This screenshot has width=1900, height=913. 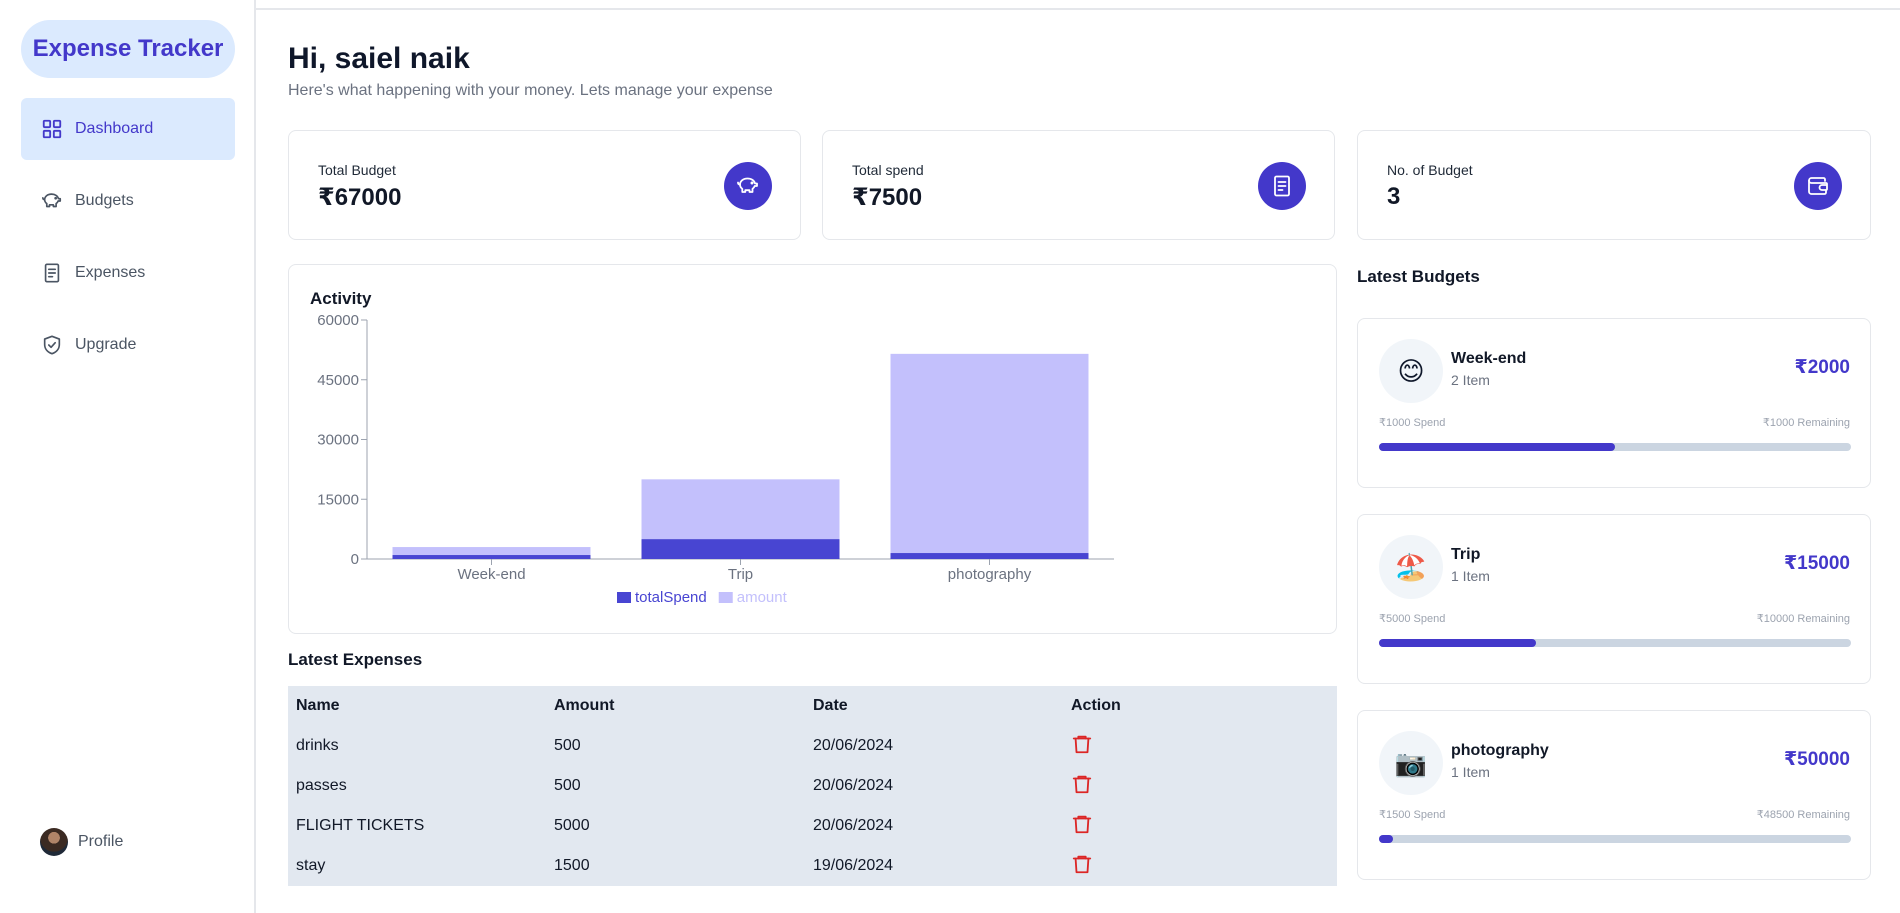 What do you see at coordinates (338, 320) in the screenshot?
I see `y-tick-label: 60000` at bounding box center [338, 320].